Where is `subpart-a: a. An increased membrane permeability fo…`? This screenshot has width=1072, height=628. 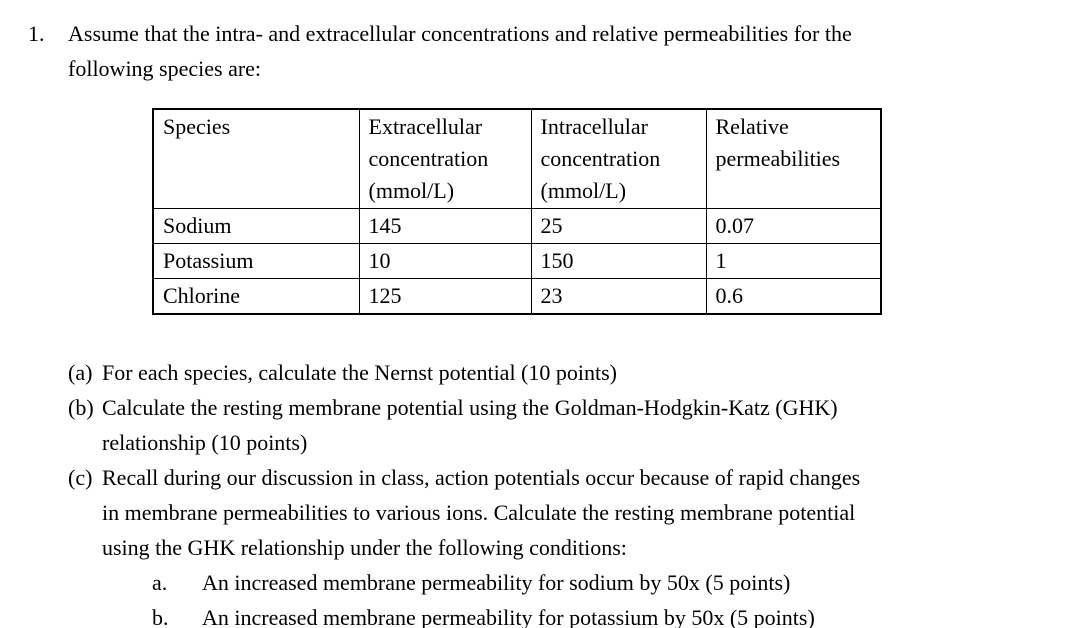 subpart-a: a. An increased membrane permeability fo… is located at coordinates (506, 582).